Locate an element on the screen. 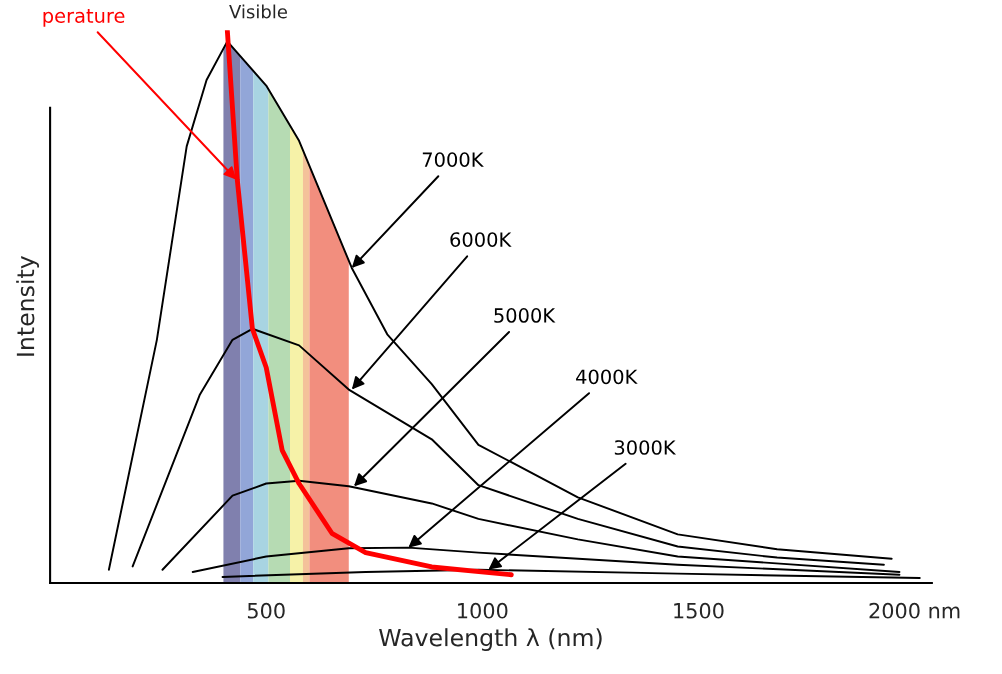 The width and height of the screenshot is (1002, 674). annotation: 5000K is located at coordinates (525, 315).